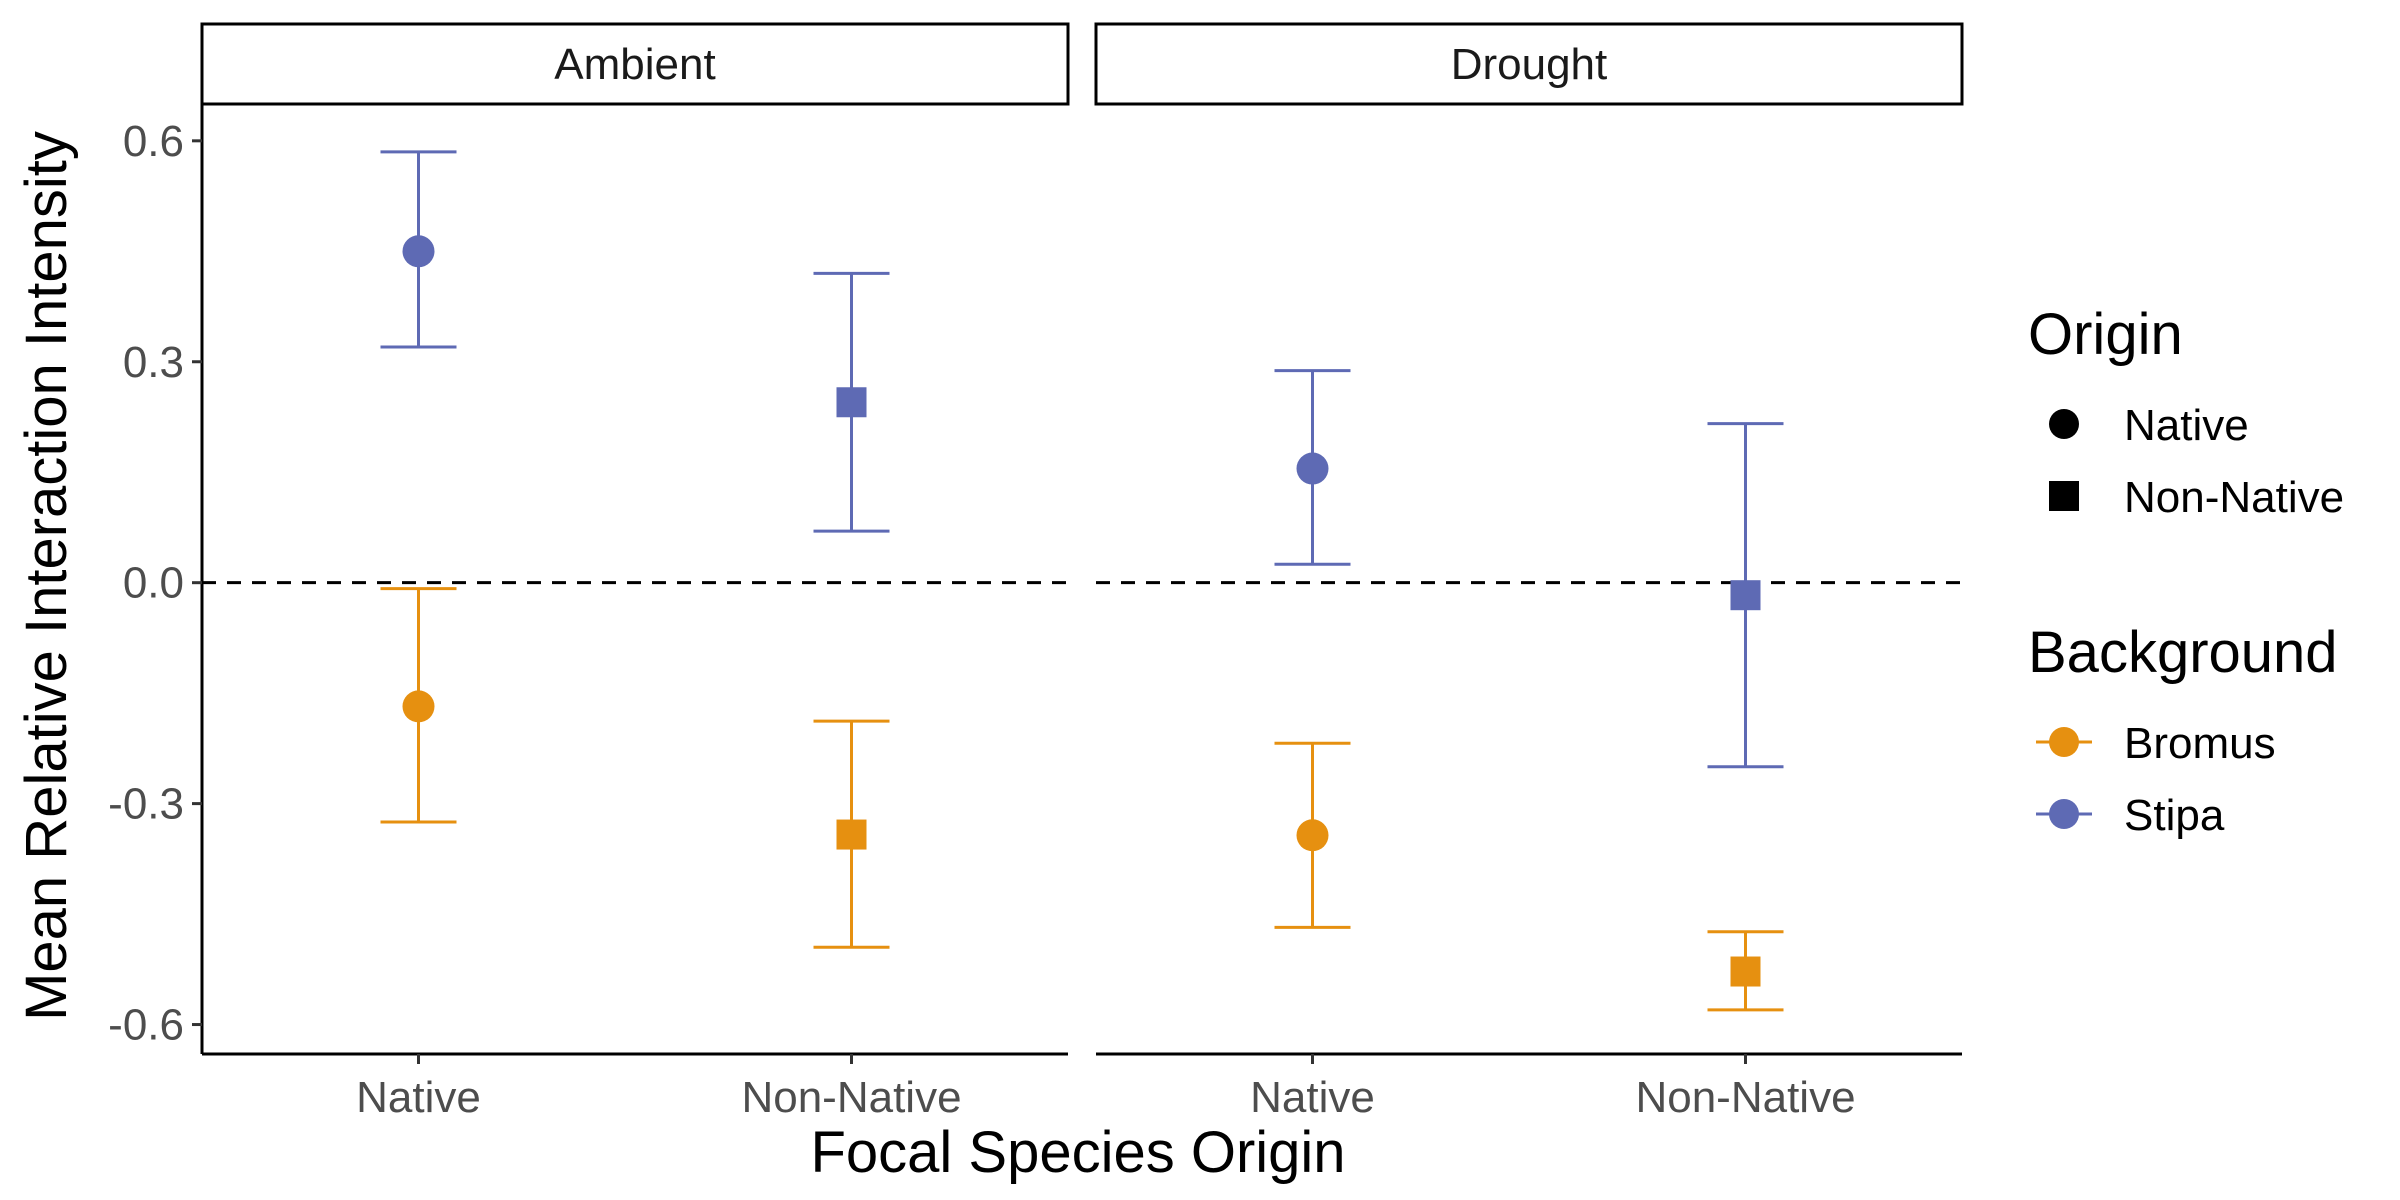 Image resolution: width=2400 pixels, height=1200 pixels. What do you see at coordinates (2234, 497) in the screenshot?
I see `legend-label-non-native: Non-Native` at bounding box center [2234, 497].